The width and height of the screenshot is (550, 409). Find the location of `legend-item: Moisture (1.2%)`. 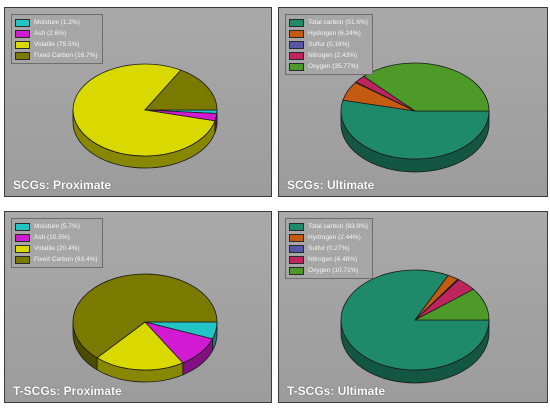

legend-item: Moisture (1.2%) is located at coordinates (56, 22).